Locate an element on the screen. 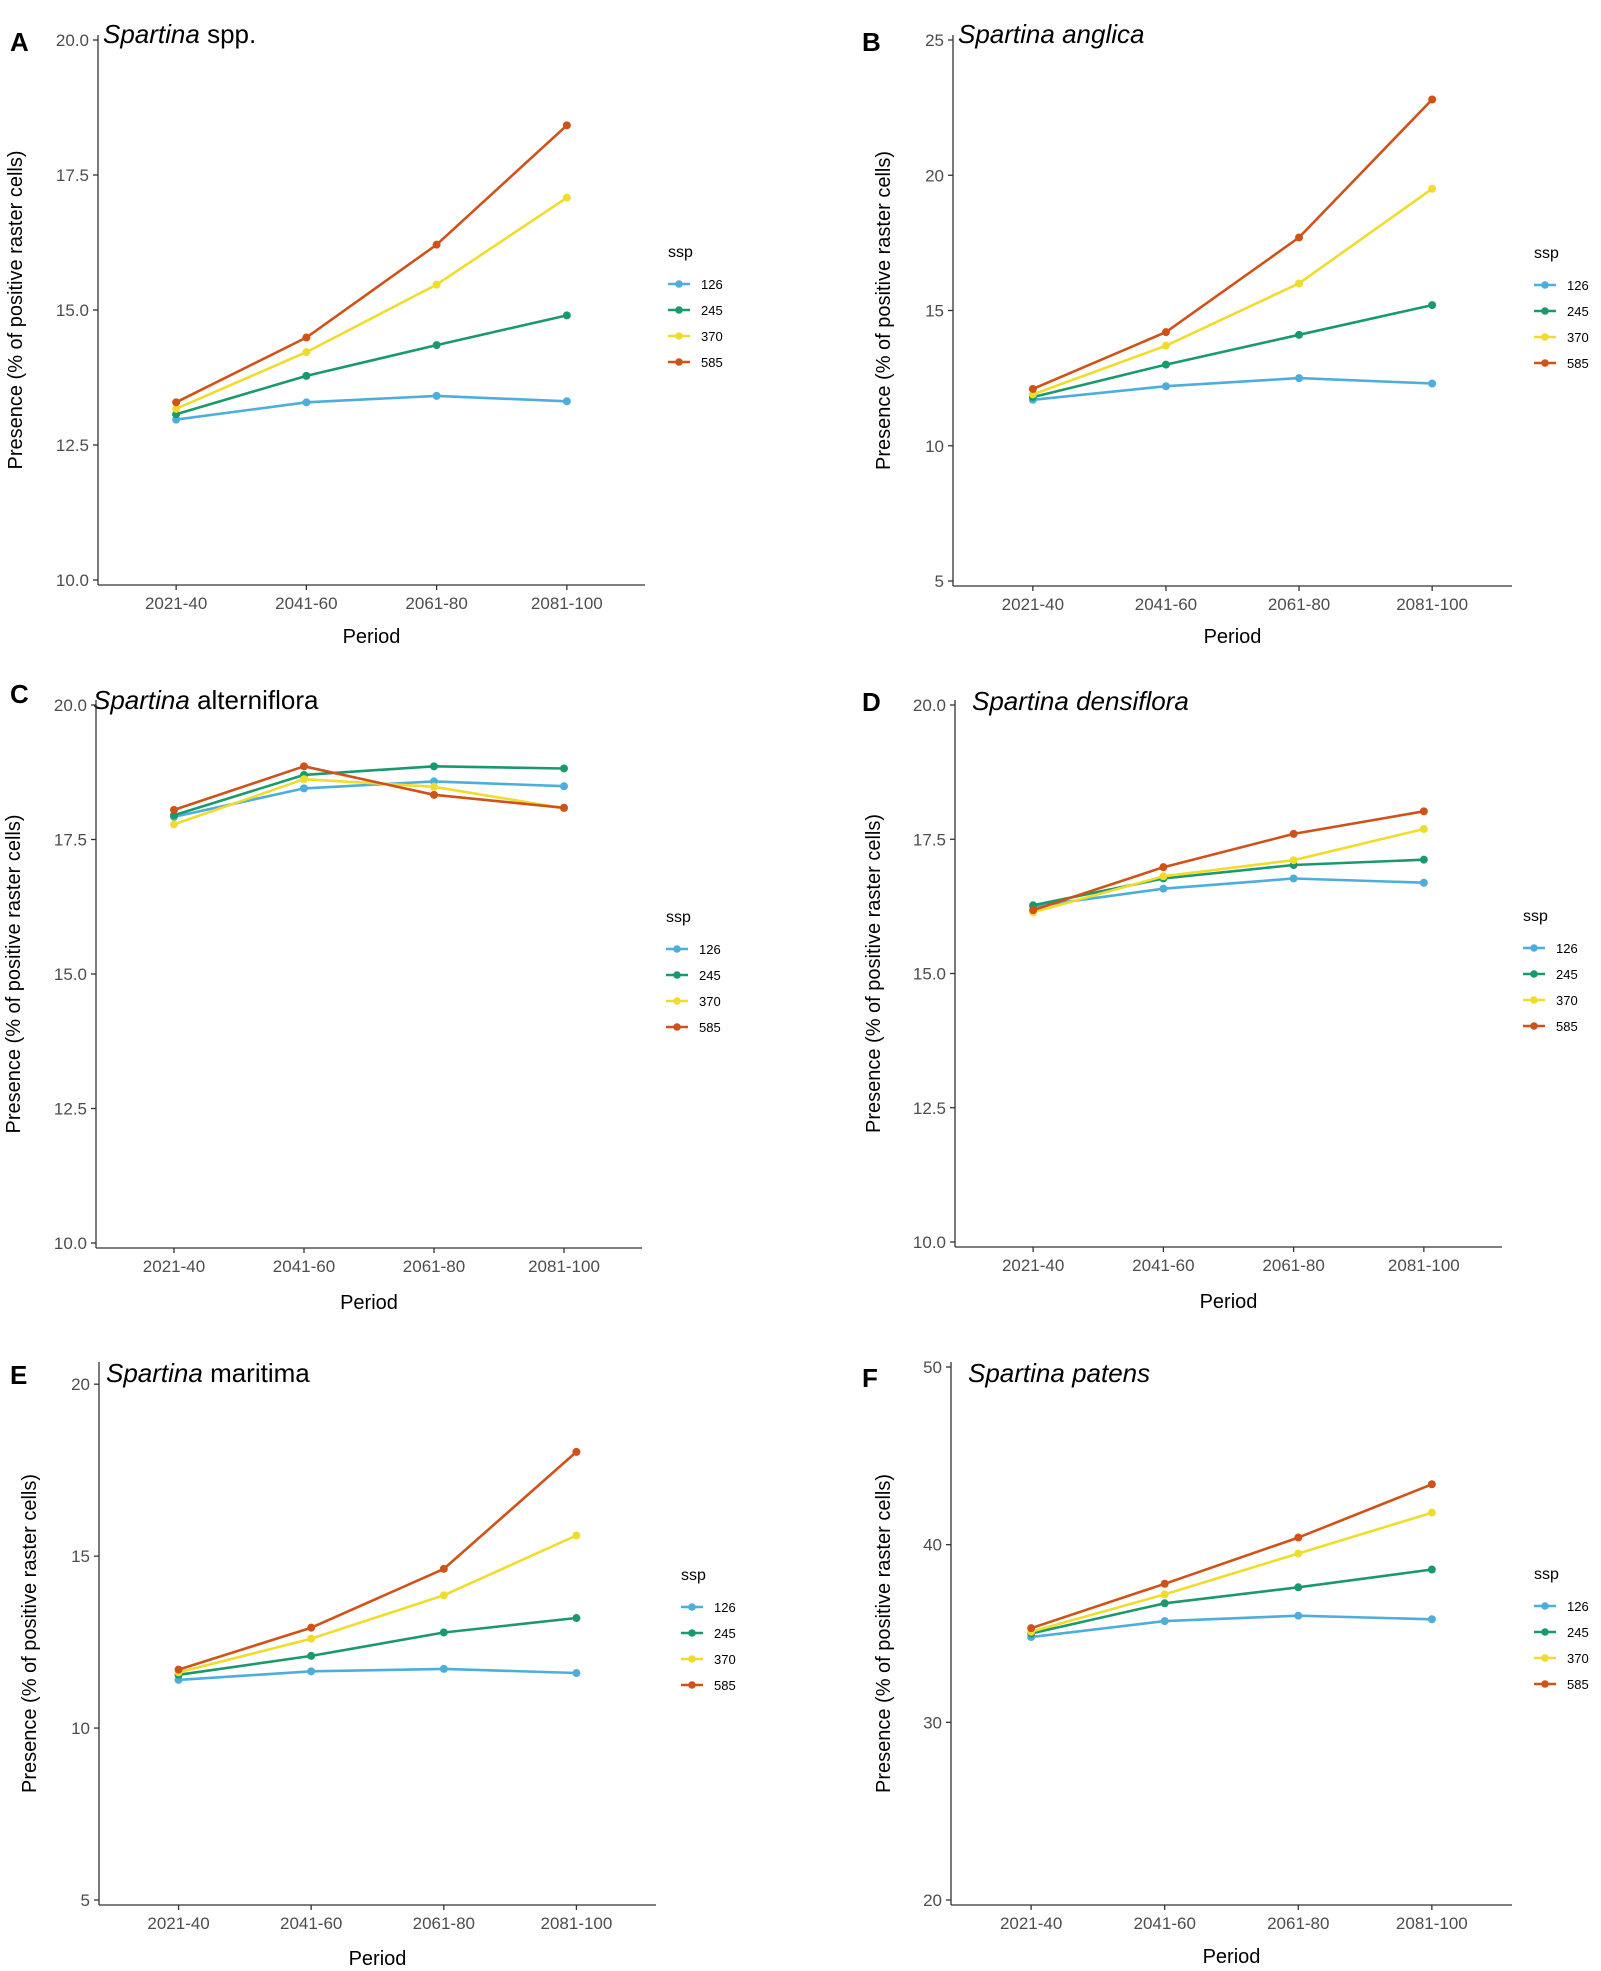 This screenshot has height=1971, width=1601. panel-letter: E is located at coordinates (18, 1375).